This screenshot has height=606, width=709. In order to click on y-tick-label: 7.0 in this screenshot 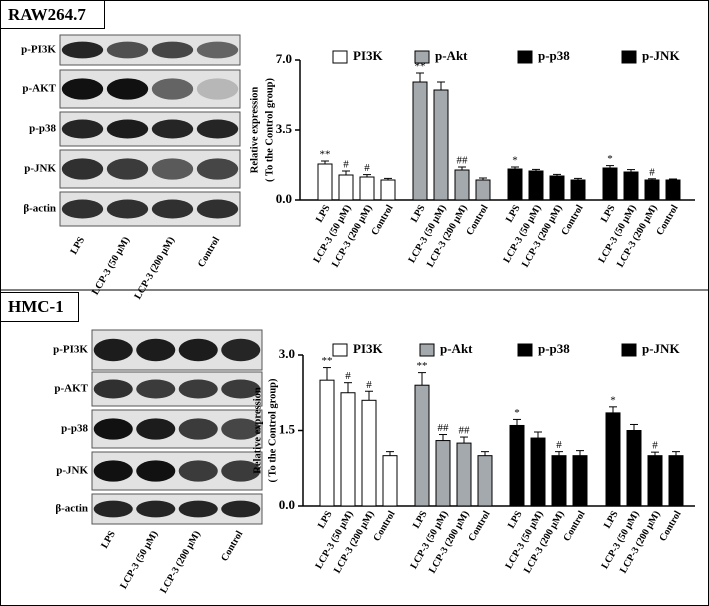, I will do `click(284, 58)`.